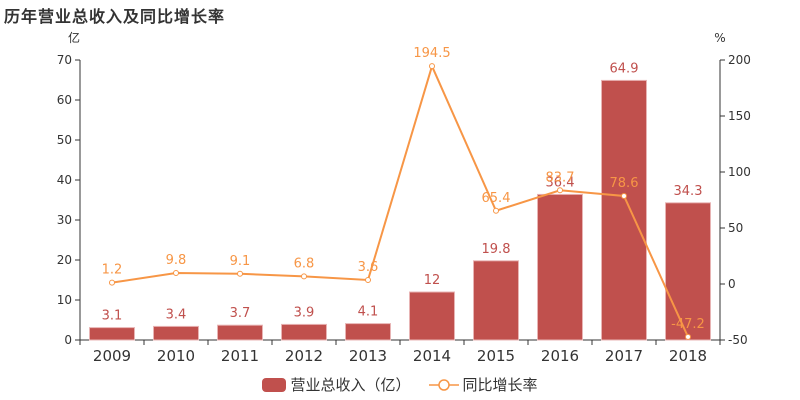 Image resolution: width=800 pixels, height=400 pixels. Describe the element at coordinates (64, 220) in the screenshot. I see `left-tick-label: 30` at that location.